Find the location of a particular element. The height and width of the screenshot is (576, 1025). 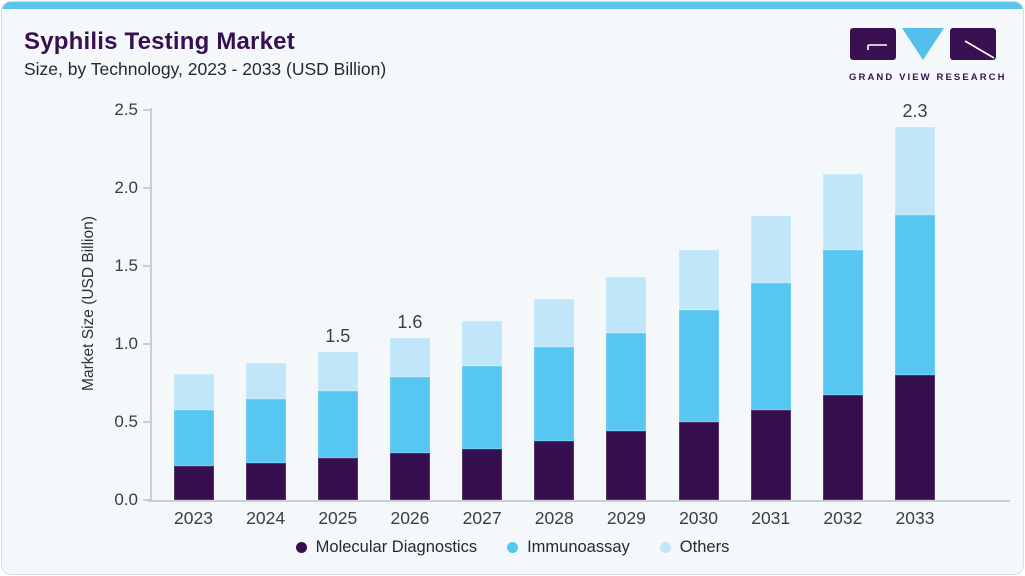

x-tick-label-2025: 2025 is located at coordinates (338, 518).